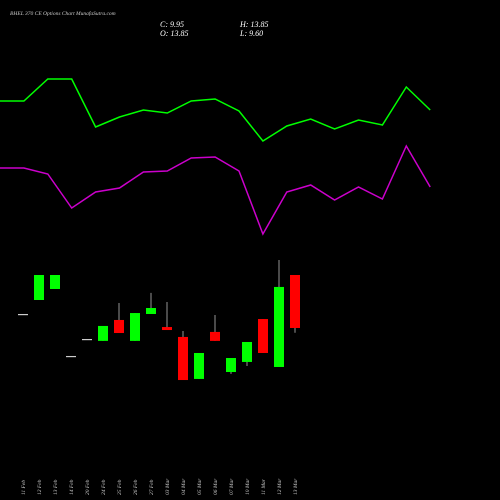 This screenshot has width=500, height=500. I want to click on x-tick-label: 13 Mar, so click(296, 486).